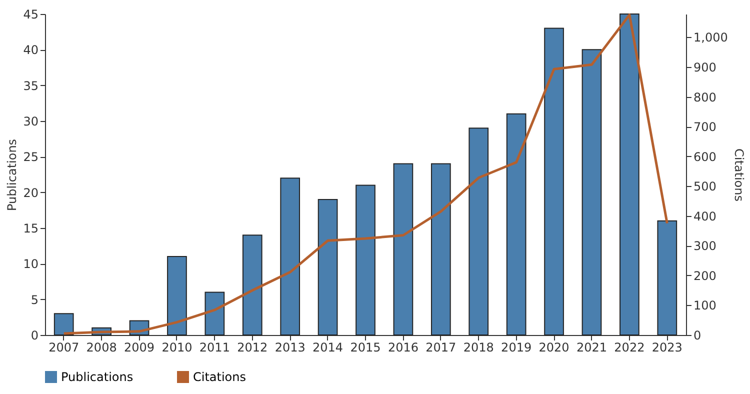  What do you see at coordinates (629, 347) in the screenshot?
I see `x-tick-label: 2022` at bounding box center [629, 347].